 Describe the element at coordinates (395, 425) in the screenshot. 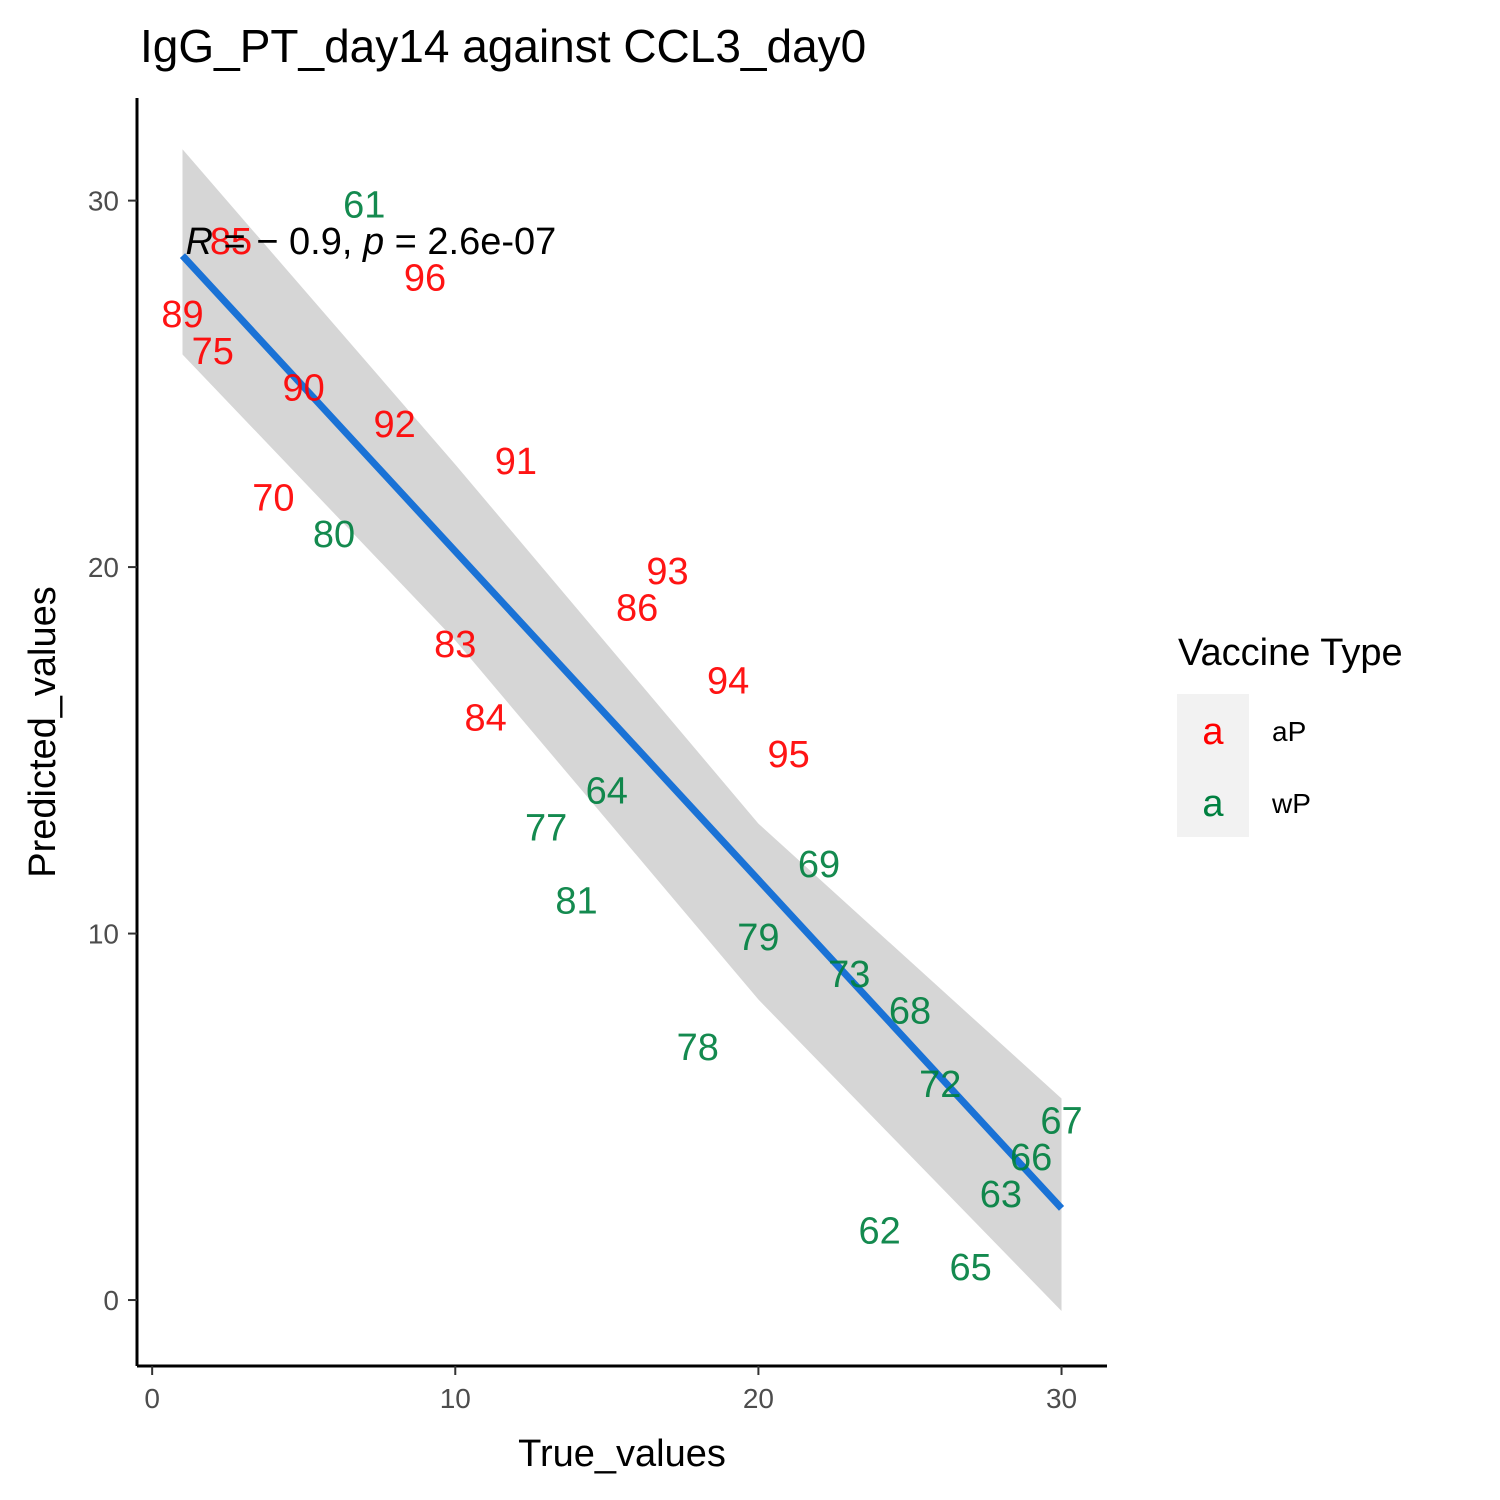

I see `point-label-ap-92: 92` at that location.